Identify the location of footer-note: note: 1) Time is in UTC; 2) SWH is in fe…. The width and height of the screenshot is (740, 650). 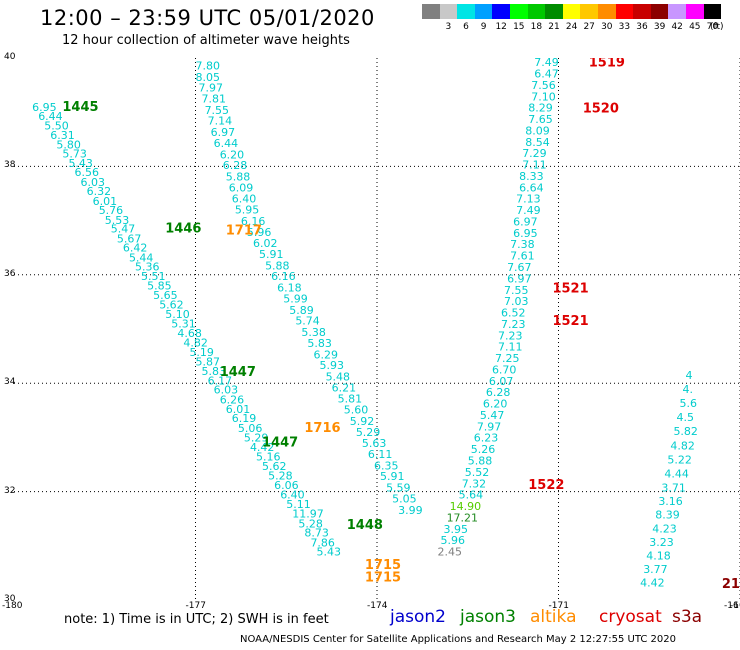
(196, 619).